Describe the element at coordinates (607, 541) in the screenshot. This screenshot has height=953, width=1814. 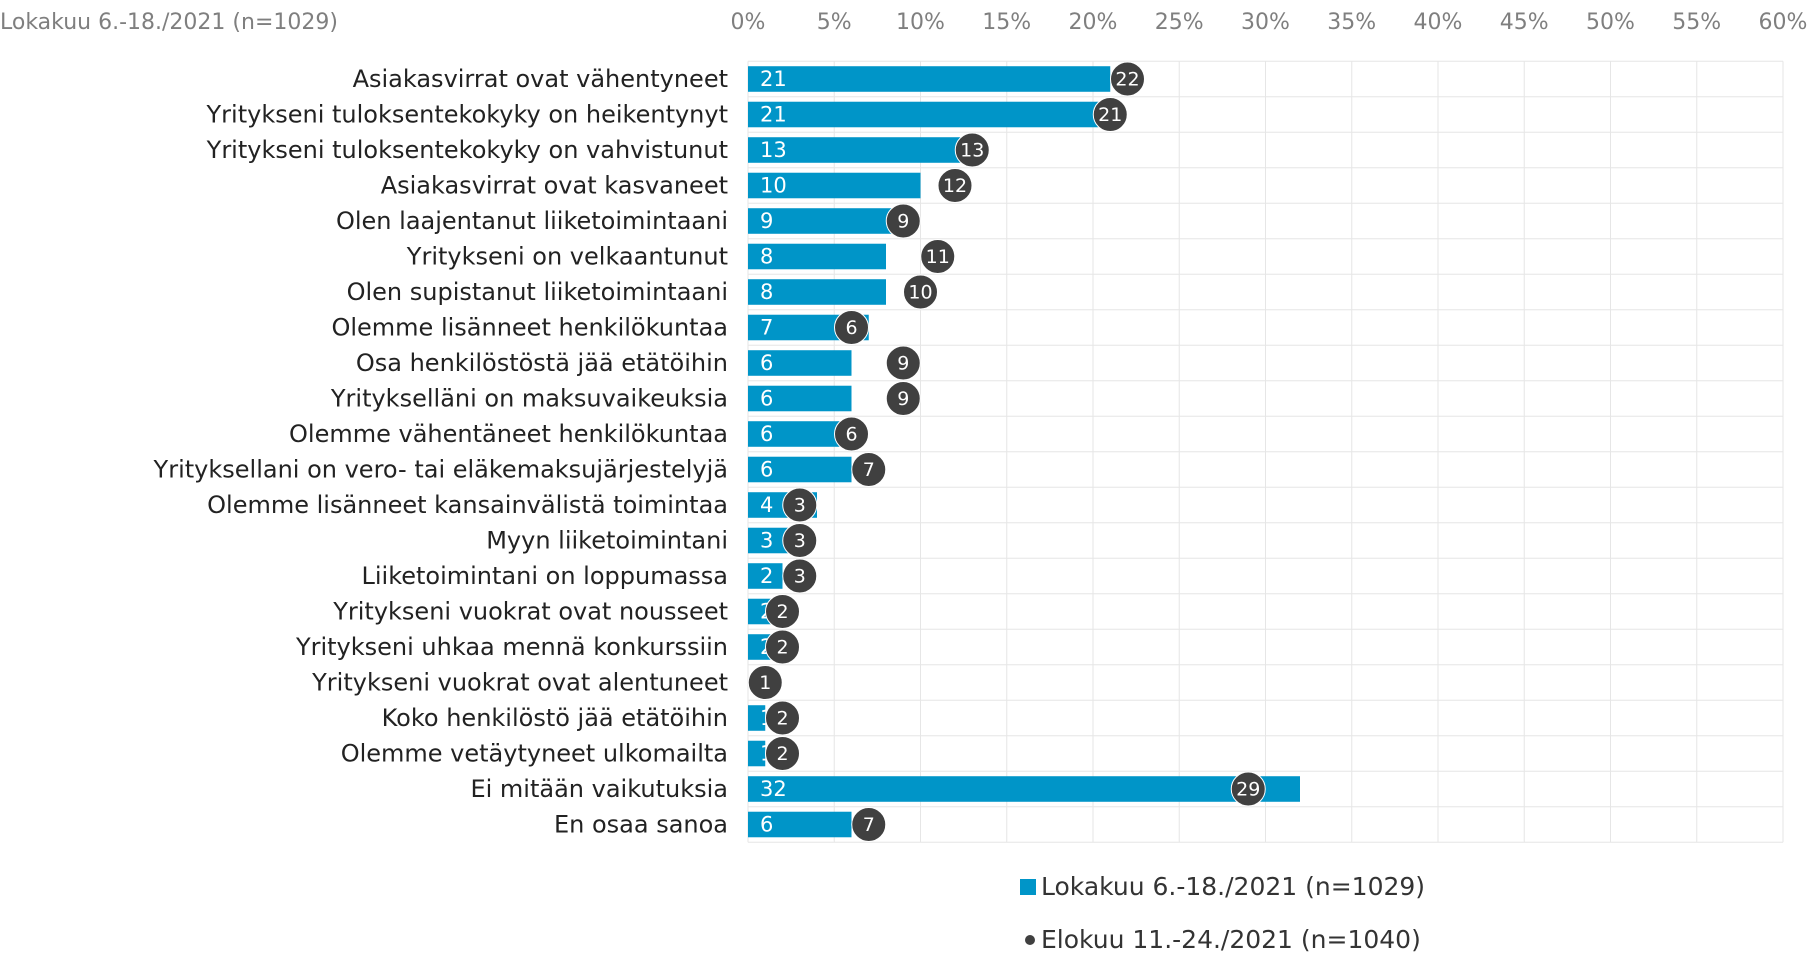
I see `category-label: Myyn liiketoimintani` at that location.